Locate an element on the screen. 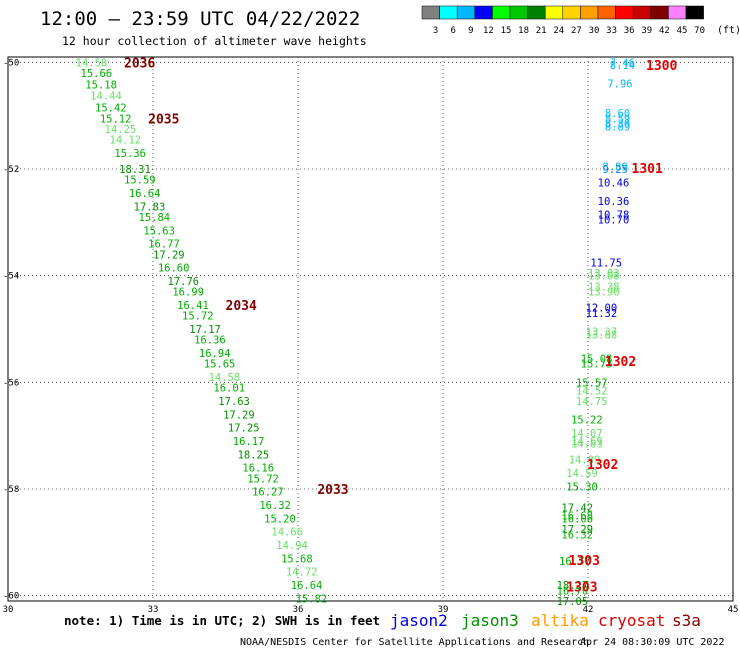 The image size is (740, 654). wave-height-value: 18.25 is located at coordinates (254, 455).